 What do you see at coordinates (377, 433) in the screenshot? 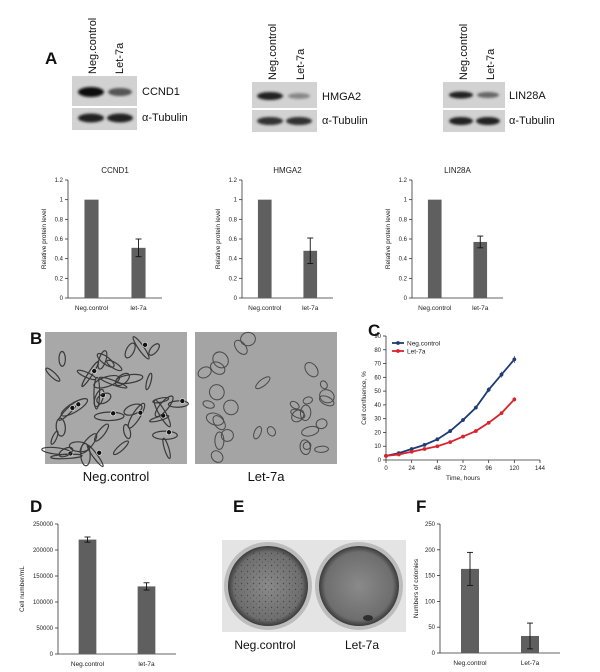
I see `y-tick-label: 20` at bounding box center [377, 433].